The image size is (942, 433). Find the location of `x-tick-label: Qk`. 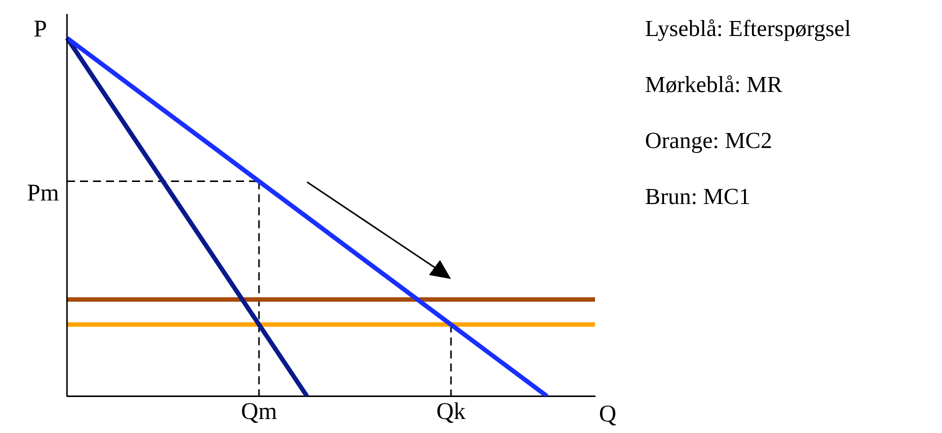

x-tick-label: Qk is located at coordinates (451, 411).